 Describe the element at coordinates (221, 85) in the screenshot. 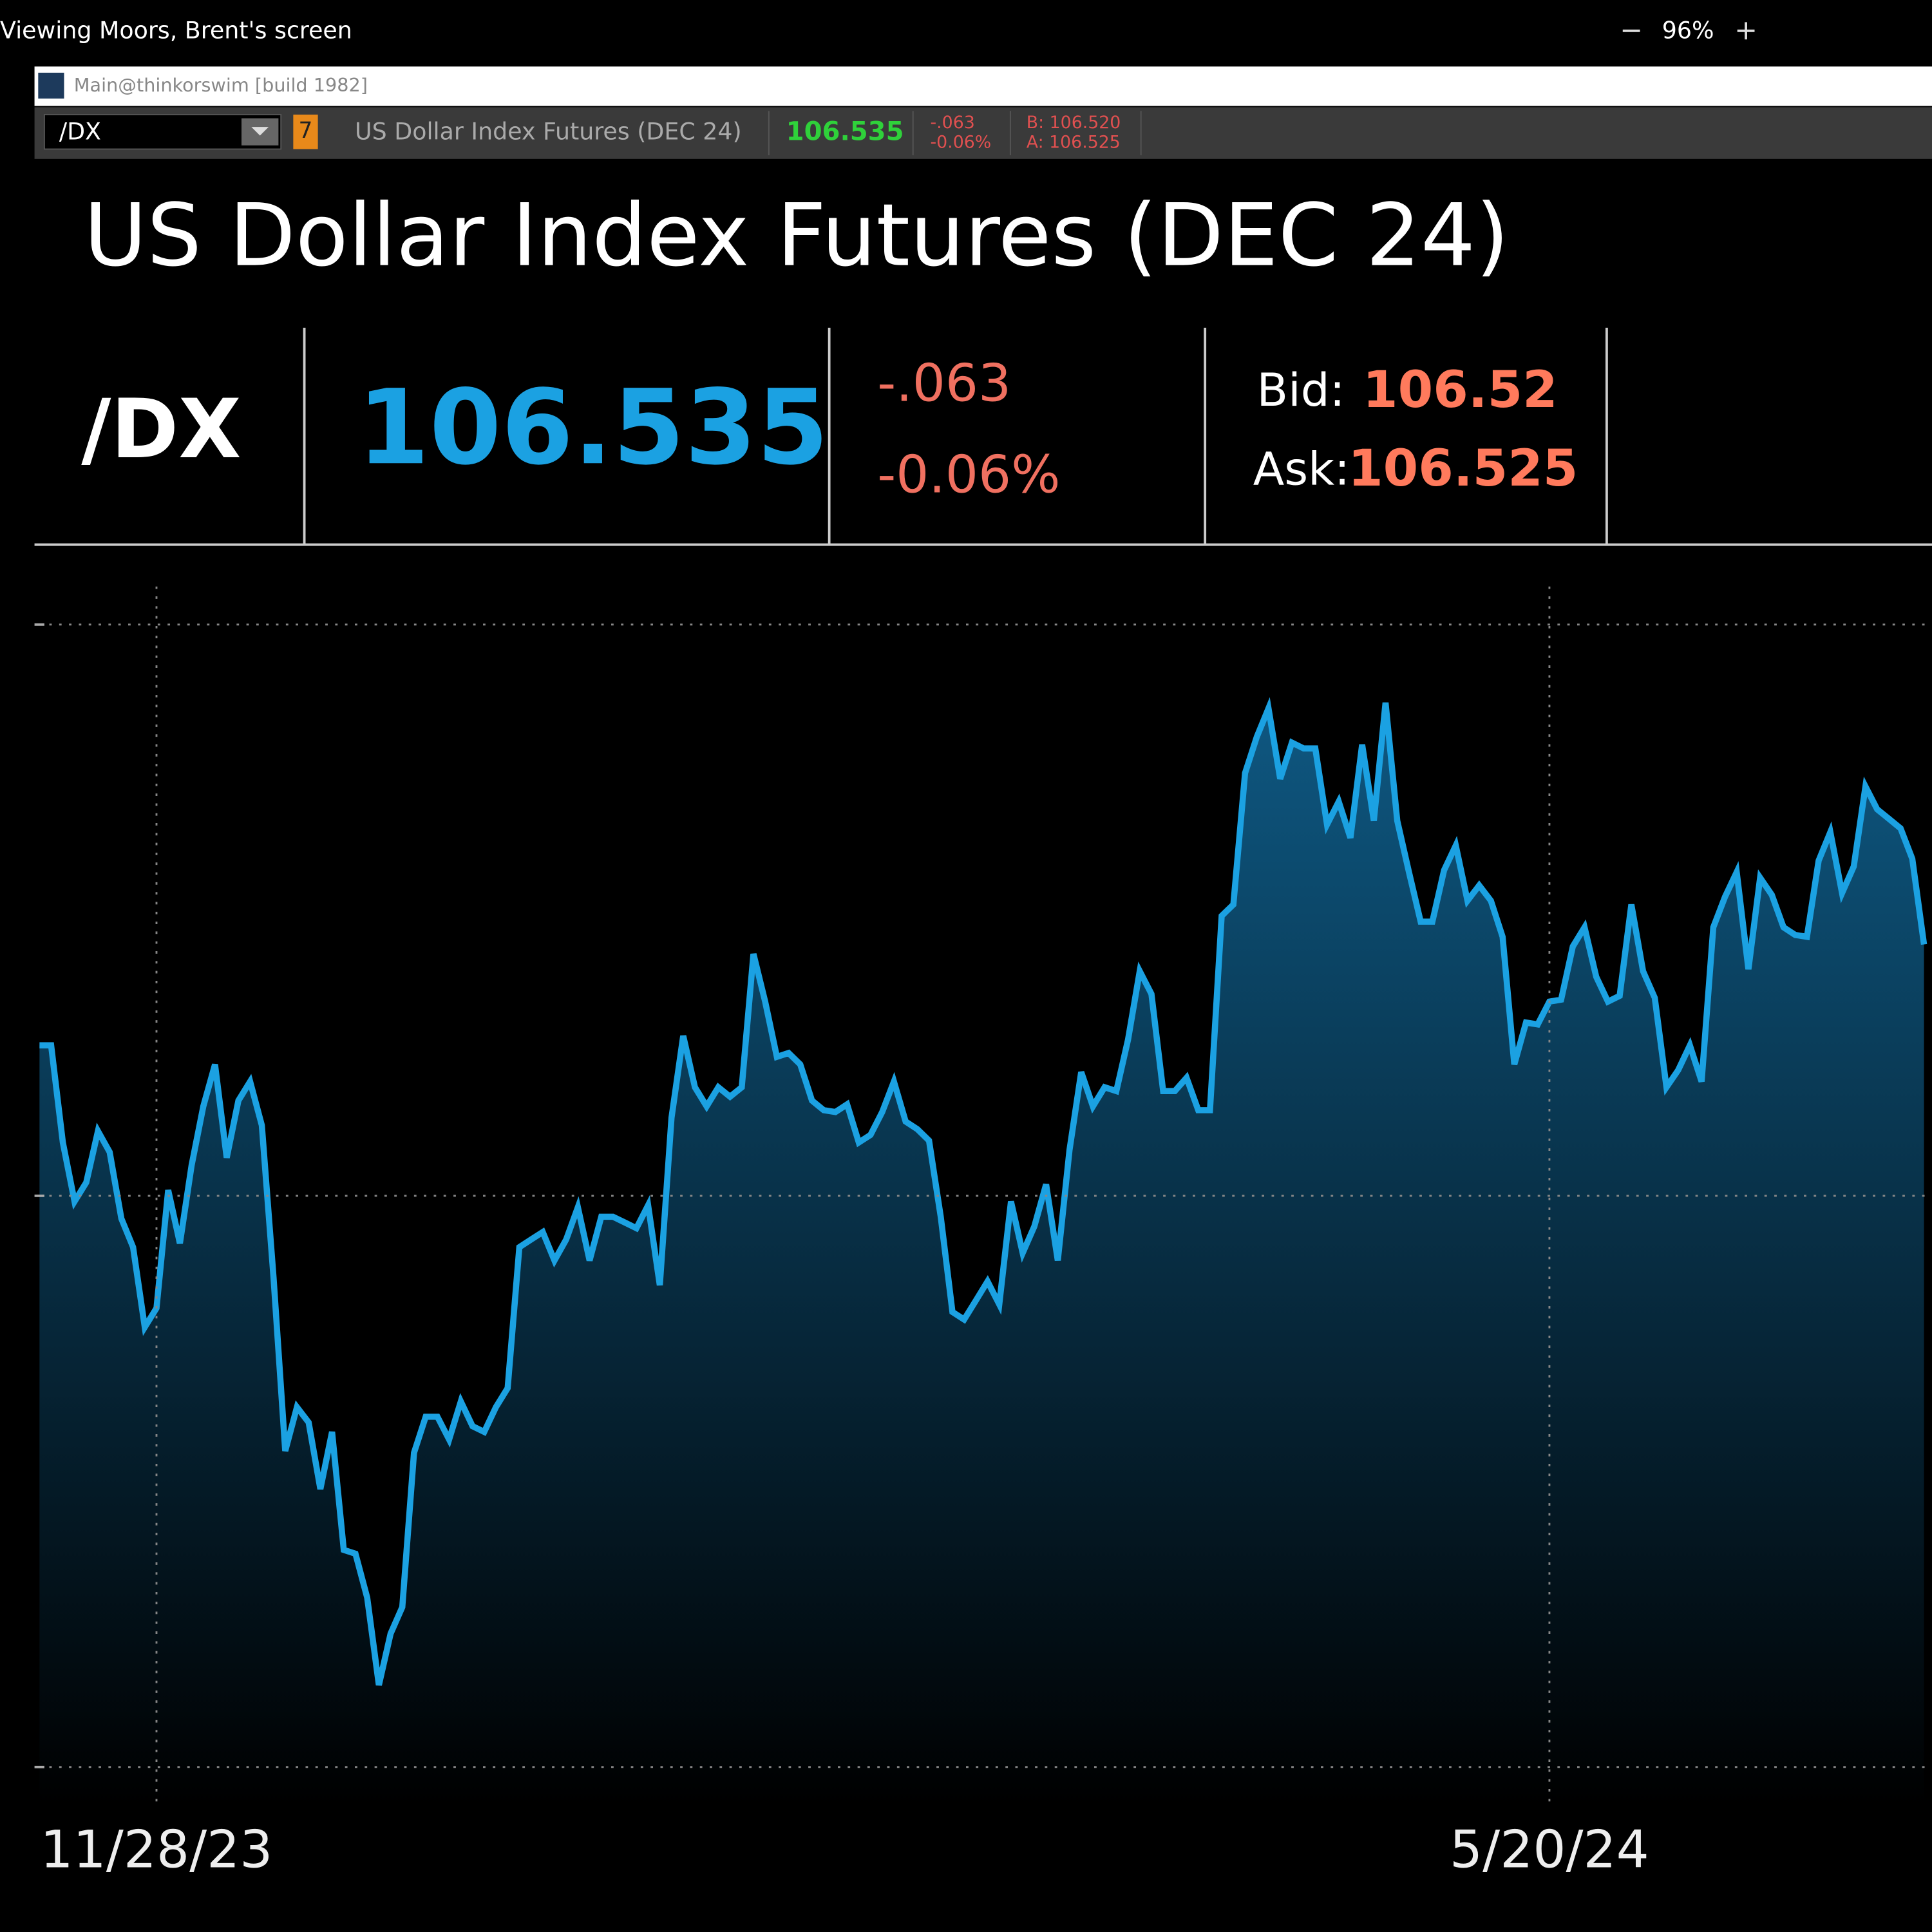

I see `window-title: Main@thinkorswim [build 1982]` at that location.